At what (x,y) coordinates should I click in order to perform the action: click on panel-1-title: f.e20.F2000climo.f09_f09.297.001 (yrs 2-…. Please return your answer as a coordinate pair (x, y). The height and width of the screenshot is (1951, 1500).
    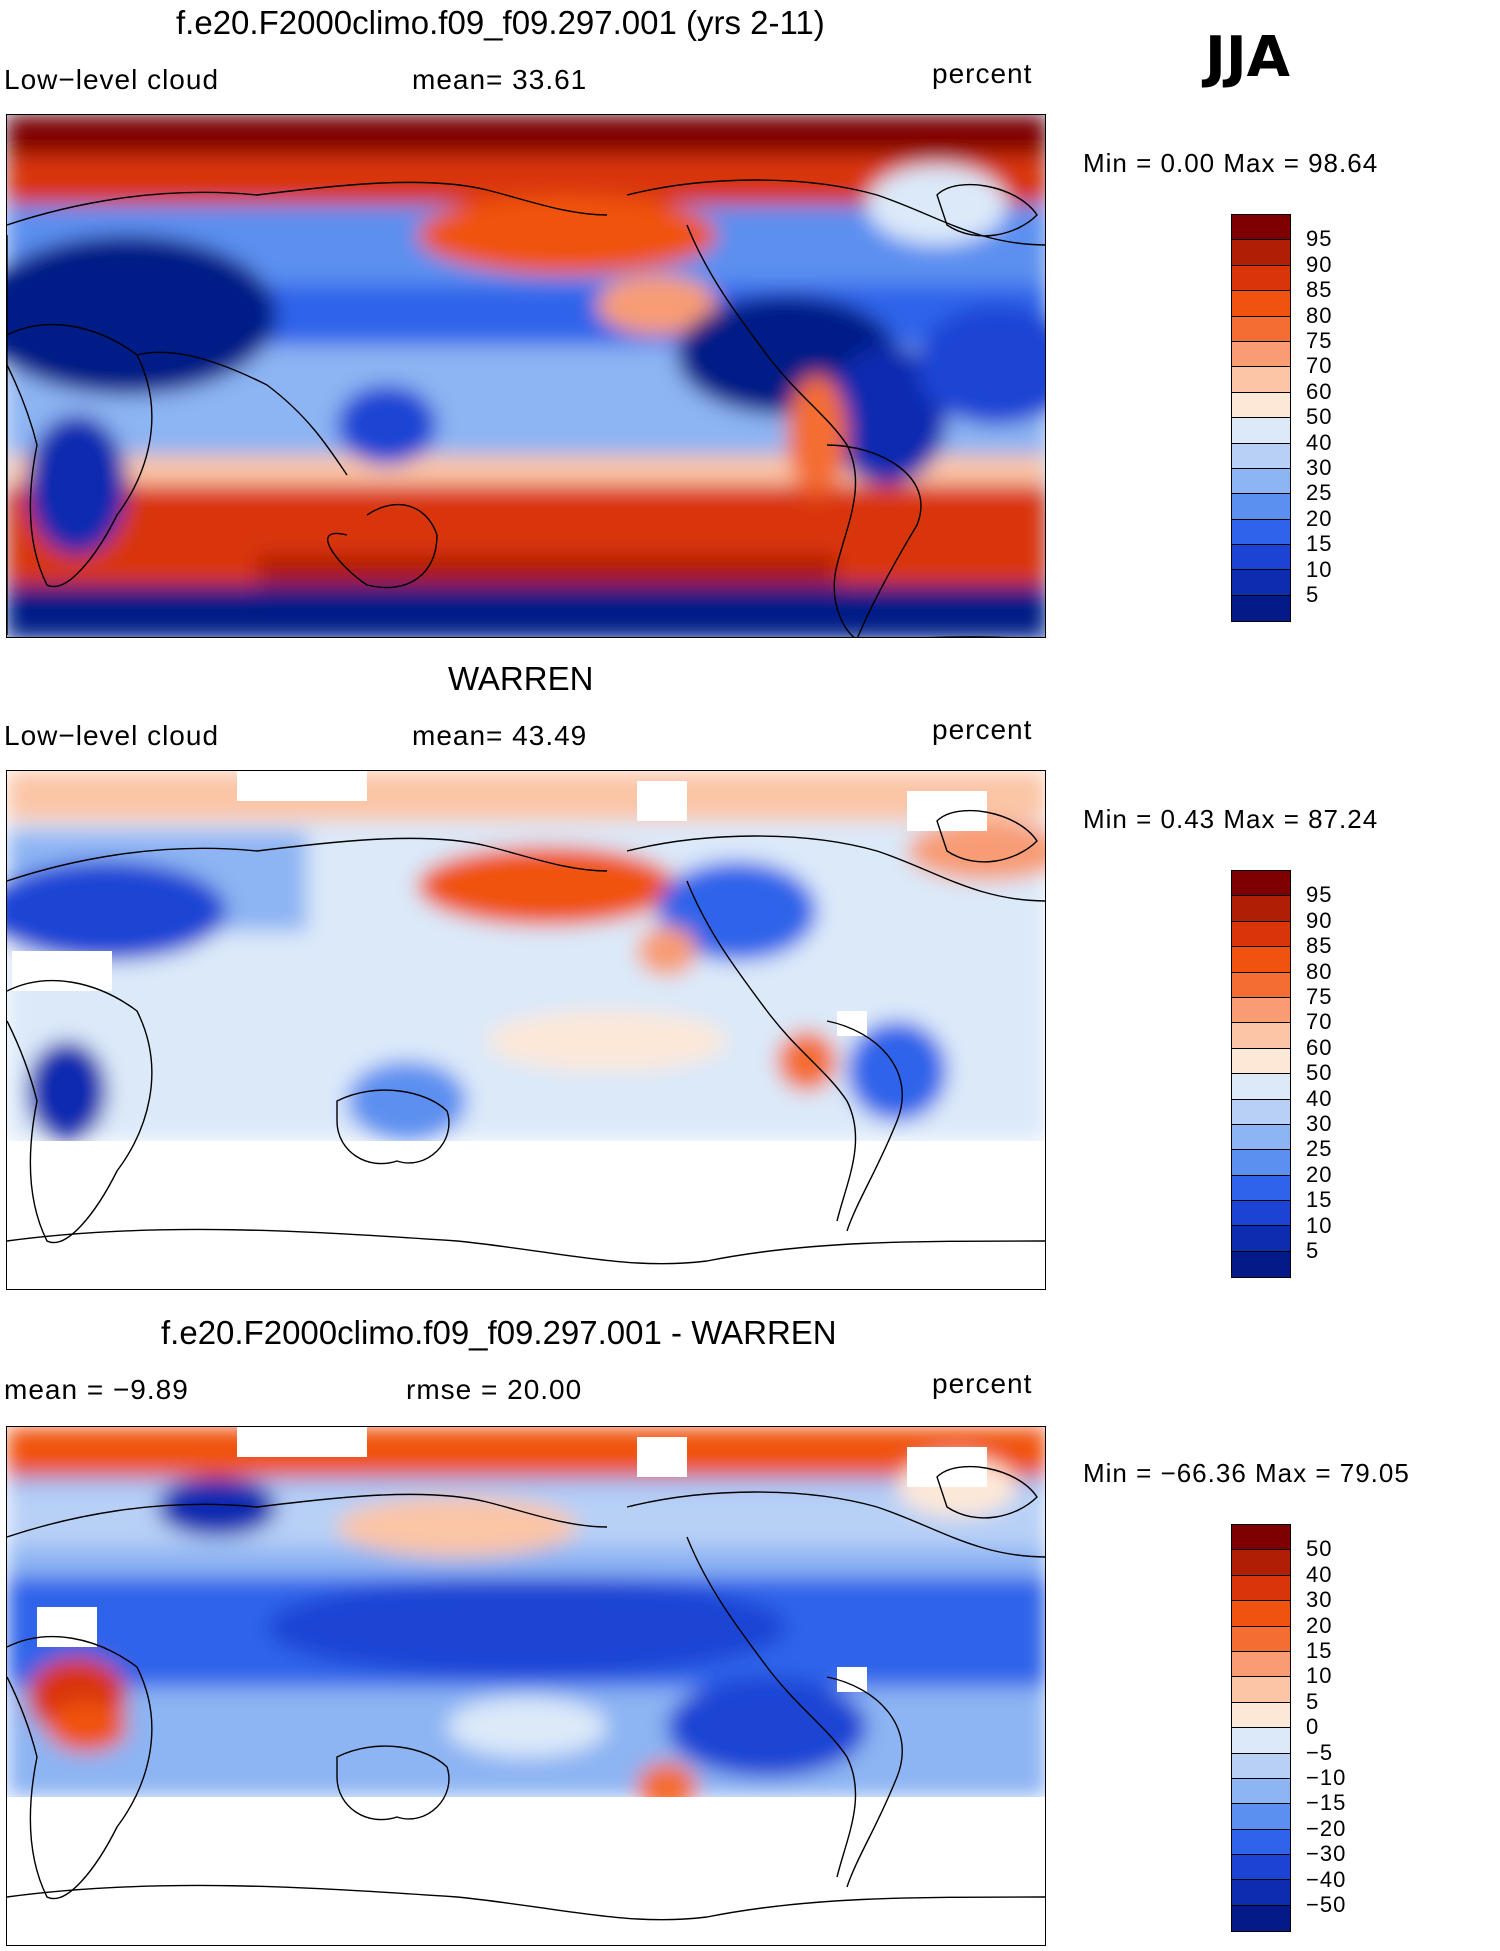
    Looking at the image, I should click on (500, 22).